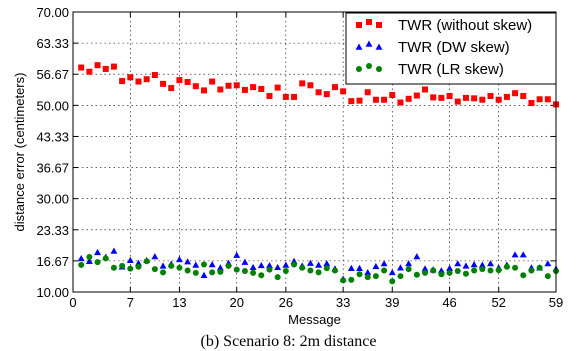  I want to click on legend-entry: TWR (without skew), so click(444, 25).